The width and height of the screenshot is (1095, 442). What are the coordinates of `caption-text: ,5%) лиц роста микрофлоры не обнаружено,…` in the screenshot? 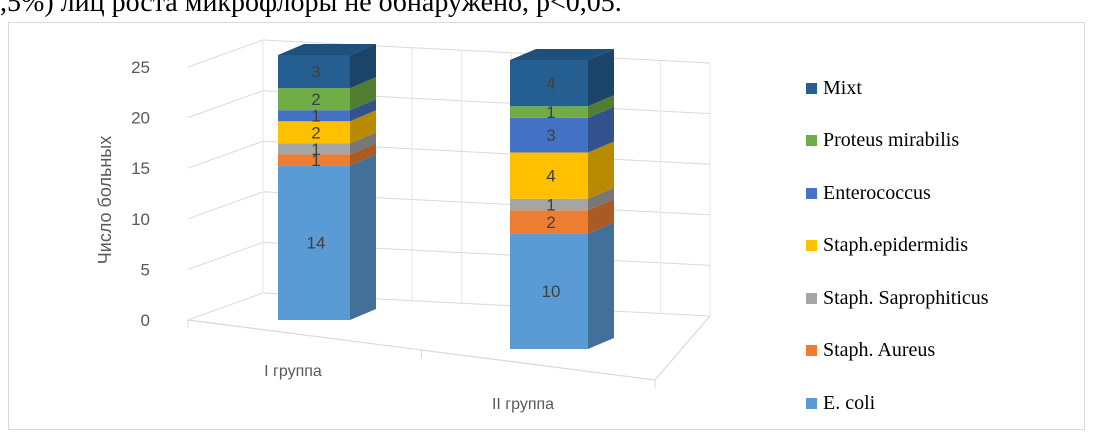 It's located at (311, 9).